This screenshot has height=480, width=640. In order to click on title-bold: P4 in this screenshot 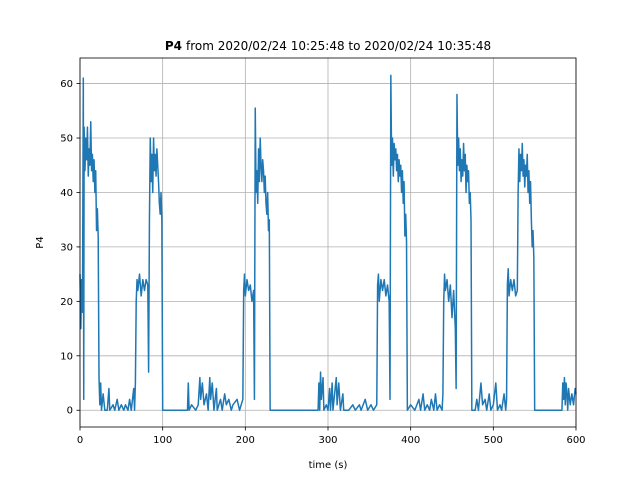, I will do `click(173, 46)`.